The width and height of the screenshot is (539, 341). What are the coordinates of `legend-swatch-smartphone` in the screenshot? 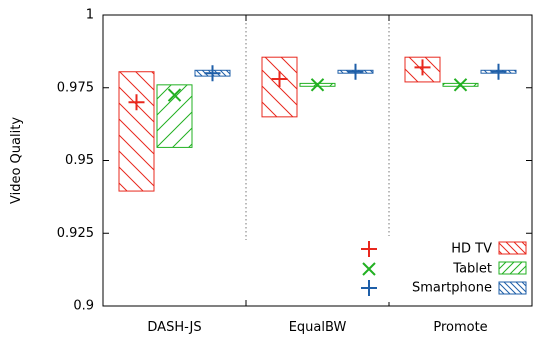 It's located at (512, 288).